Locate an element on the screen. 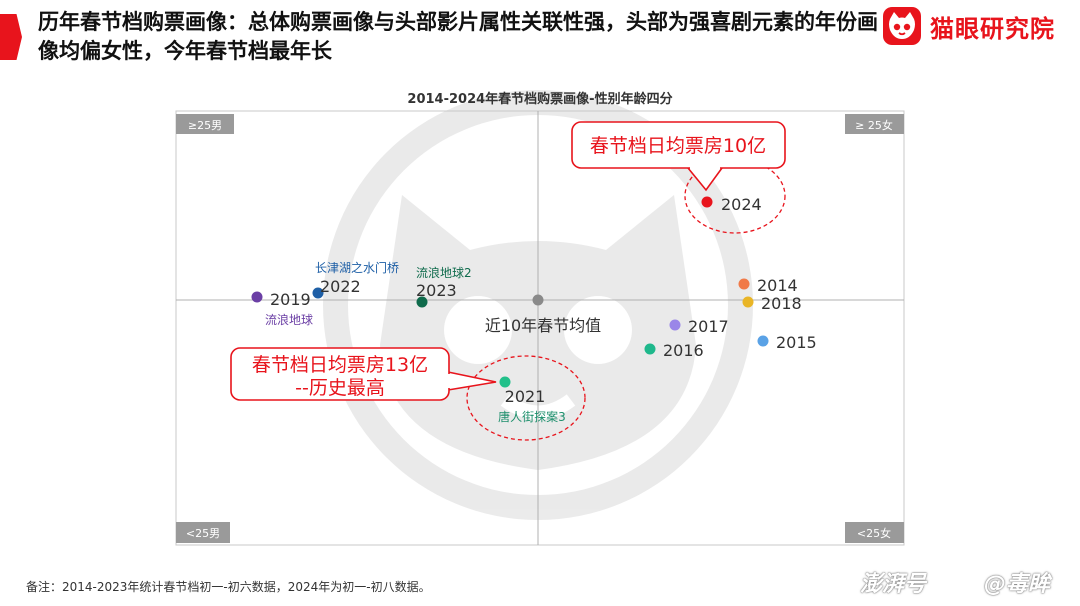 This screenshot has width=1080, height=606. quadrant-tag-top-right: ≥ 25女 is located at coordinates (874, 124).